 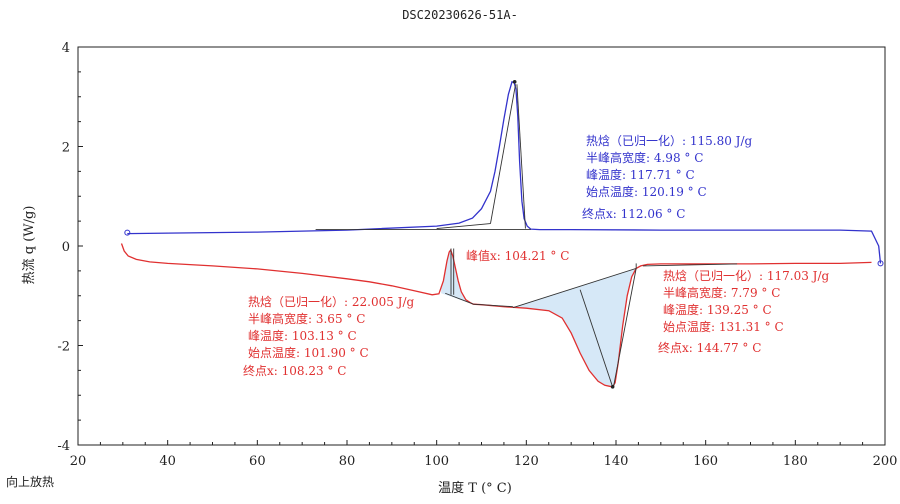 What do you see at coordinates (257, 461) in the screenshot?
I see `x-tick-label: 60` at bounding box center [257, 461].